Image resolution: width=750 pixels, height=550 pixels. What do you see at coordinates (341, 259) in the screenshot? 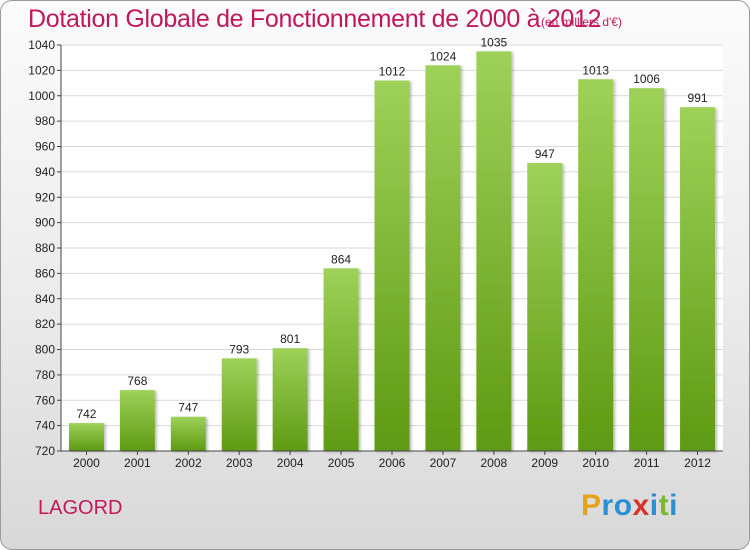
I see `data-label-2005: 864` at bounding box center [341, 259].